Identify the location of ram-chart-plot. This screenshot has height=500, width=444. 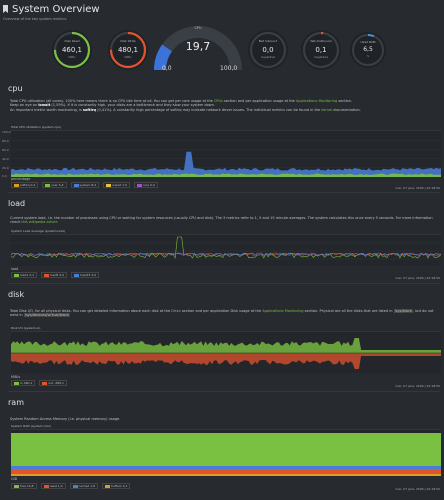
(226, 454).